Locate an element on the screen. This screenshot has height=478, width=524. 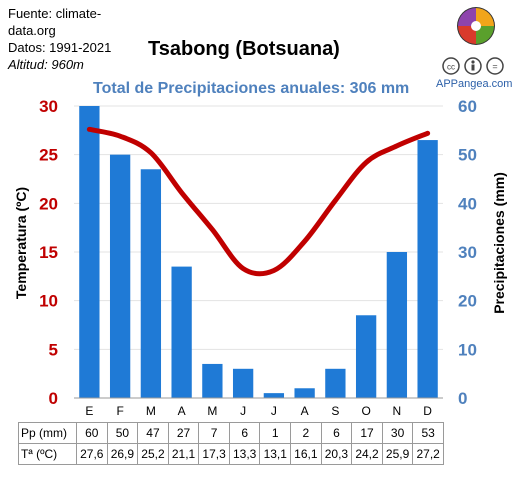
table-row-label: Tª (ºC) is located at coordinates (47, 454).